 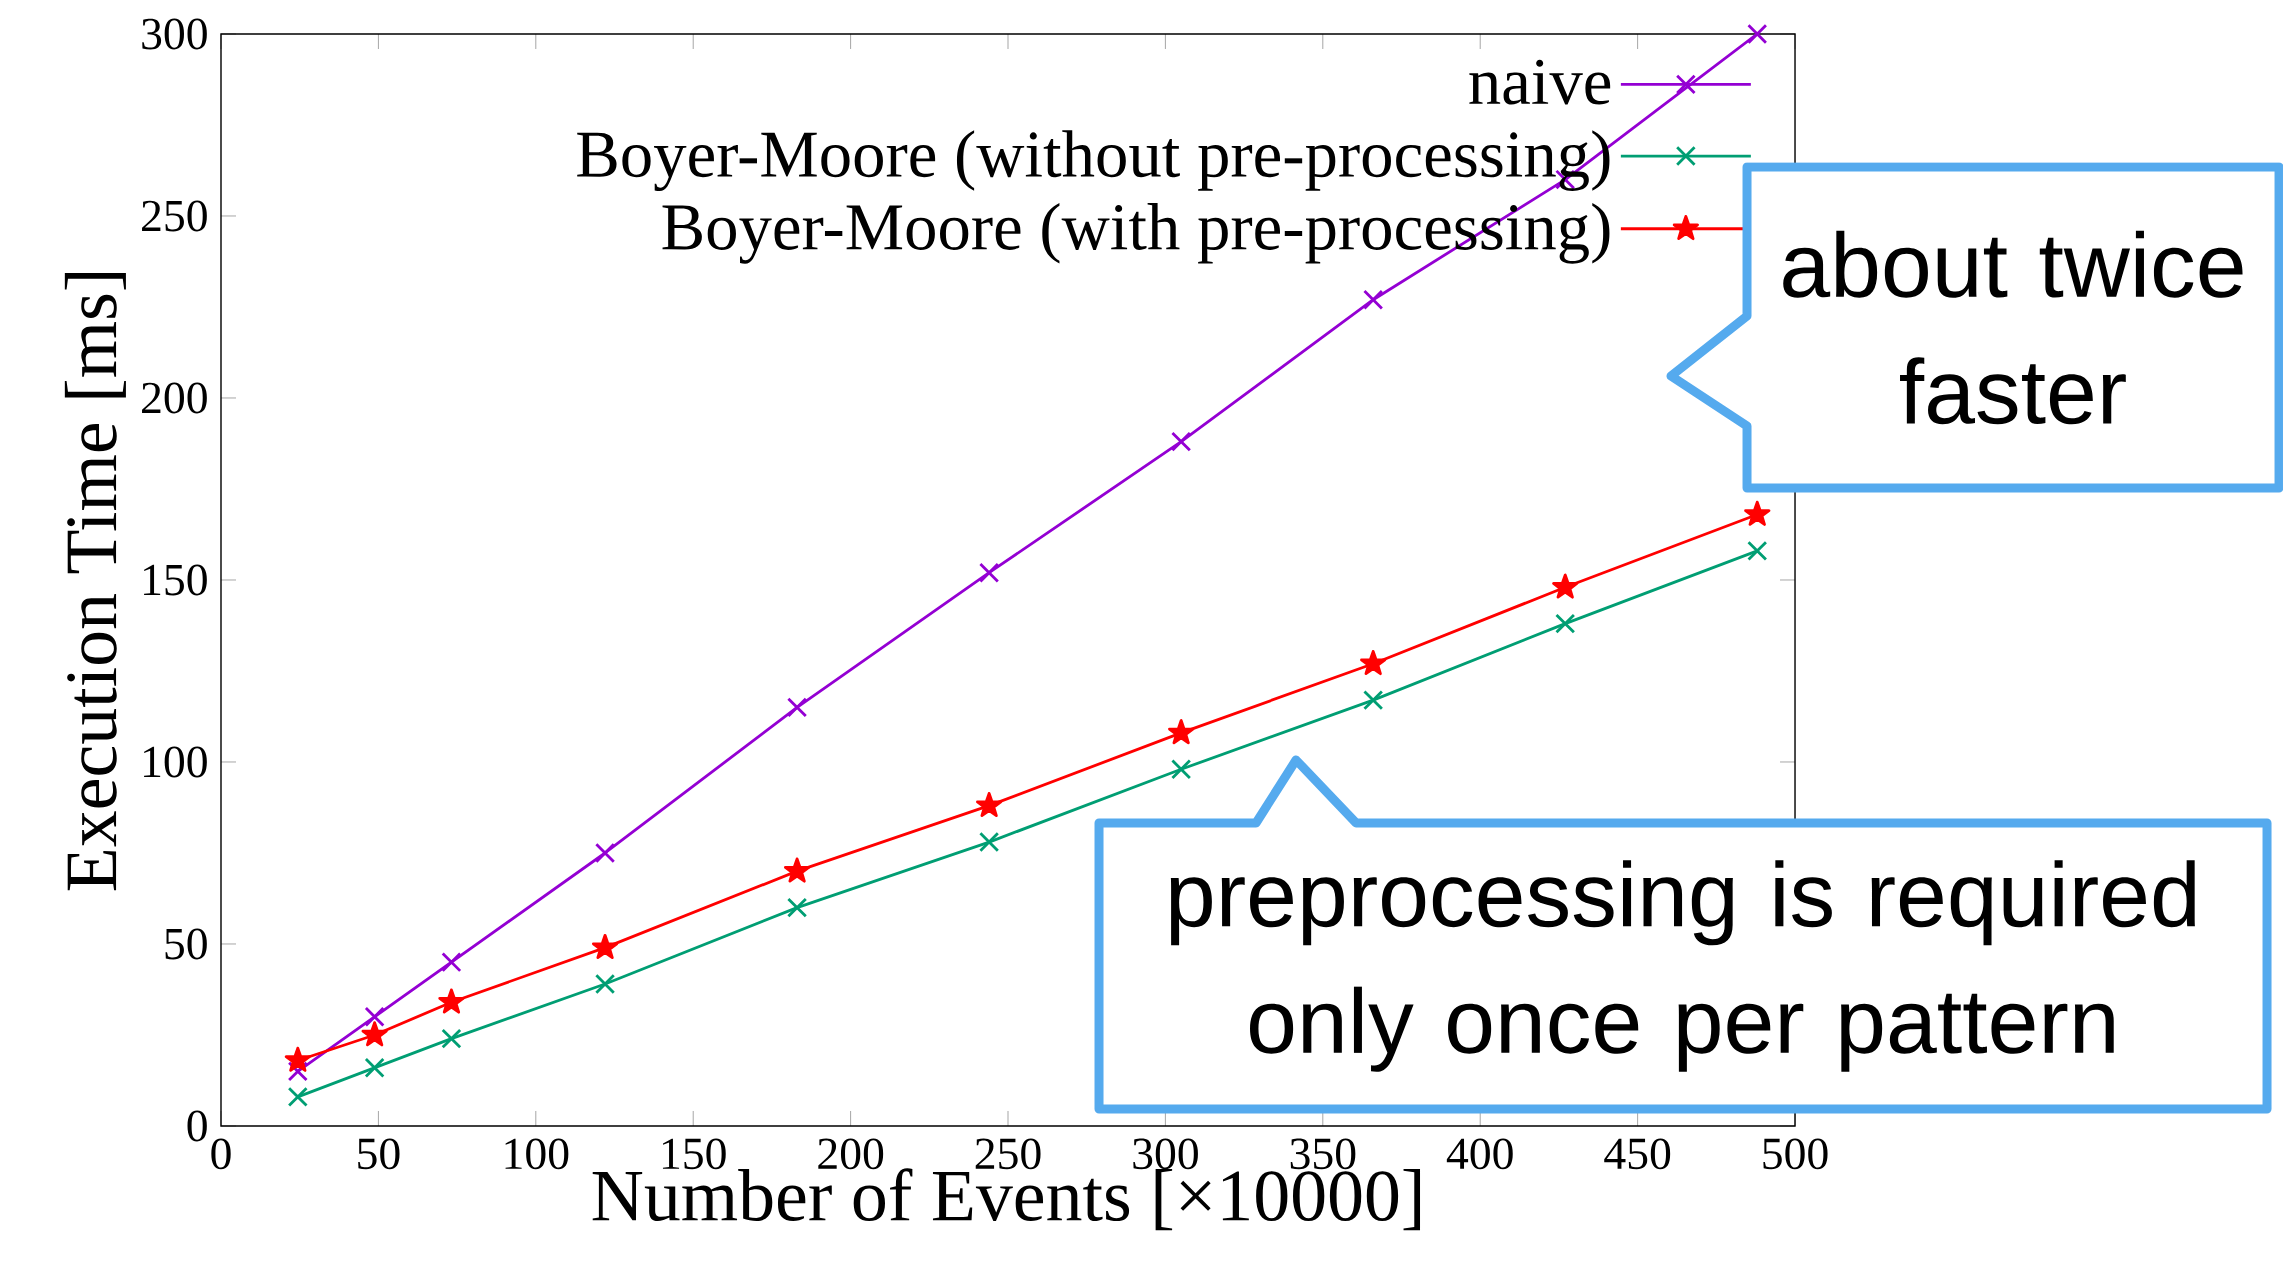 What do you see at coordinates (174, 216) in the screenshot?
I see `y-tick-label: 250` at bounding box center [174, 216].